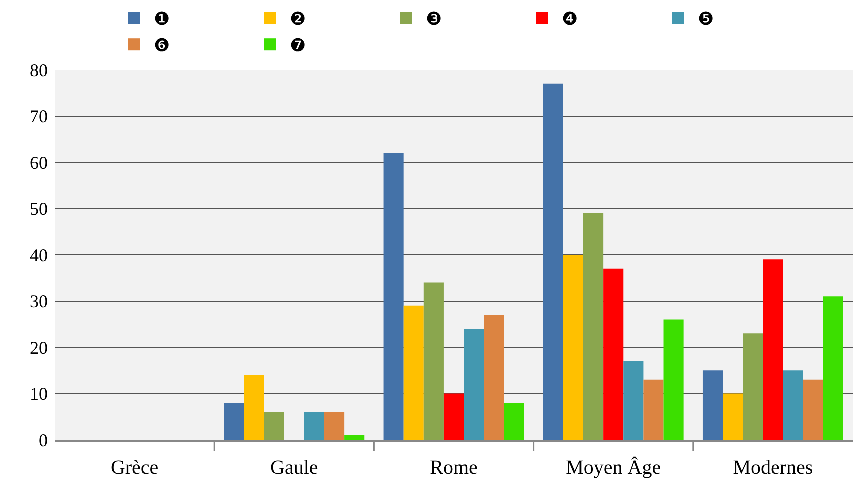 This screenshot has width=853, height=493. I want to click on legend-label: ❶, so click(162, 19).